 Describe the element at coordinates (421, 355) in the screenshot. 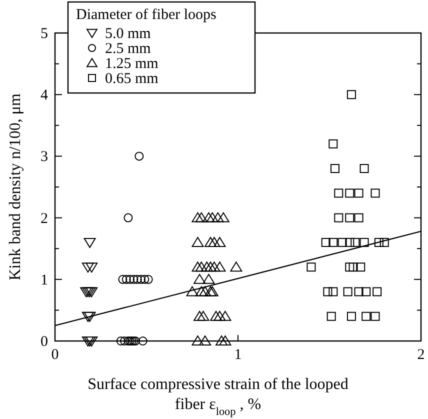

I see `x-tick-label: 2` at that location.